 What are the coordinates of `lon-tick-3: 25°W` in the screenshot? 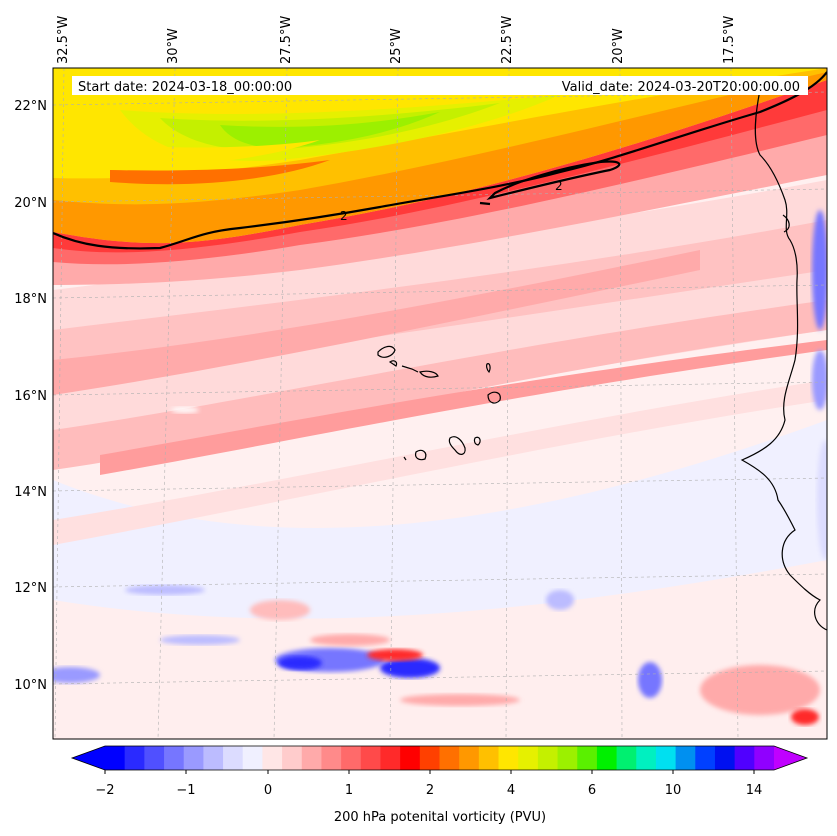 It's located at (396, 46).